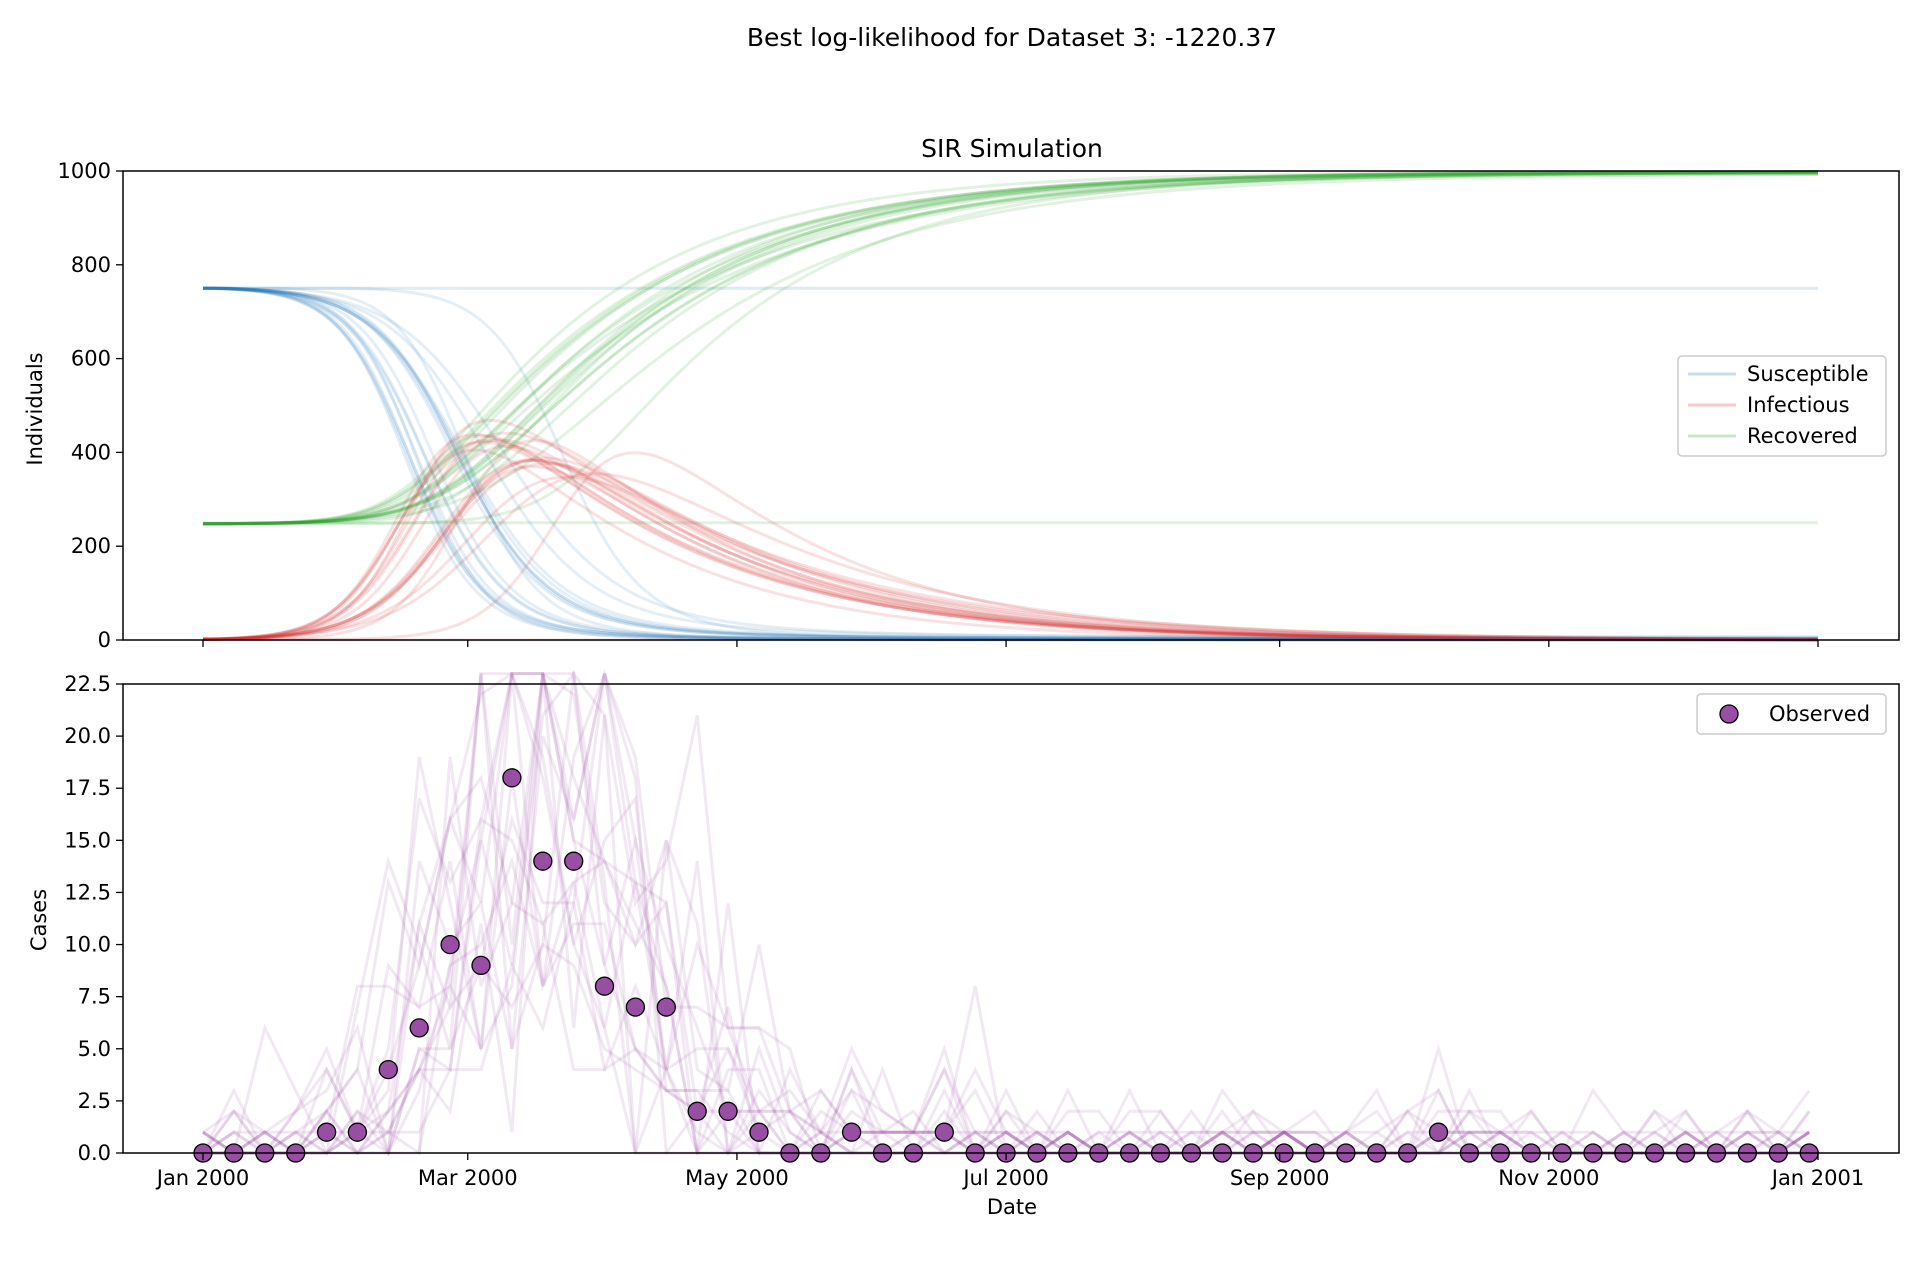  What do you see at coordinates (94, 1153) in the screenshot?
I see `bottom-y-tick-label: 0.0` at bounding box center [94, 1153].